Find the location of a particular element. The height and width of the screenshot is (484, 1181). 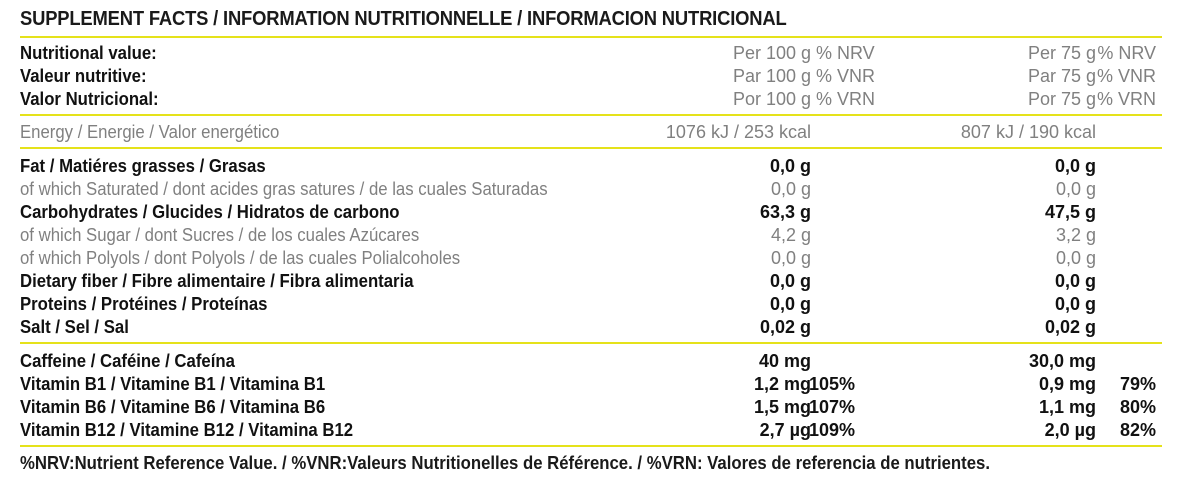

nutrient-per100: 4,2 g is located at coordinates (790, 235).